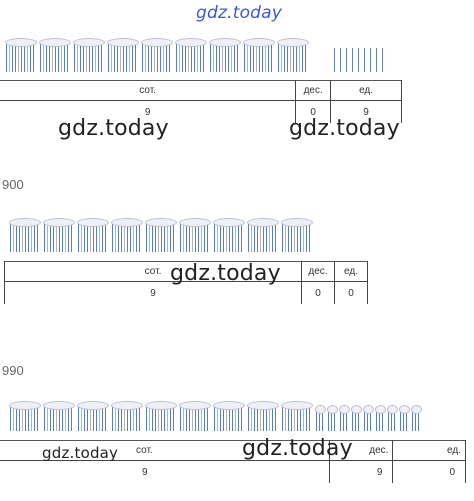 This screenshot has width=474, height=501. I want to click on watermark-top: gdz.today, so click(239, 13).